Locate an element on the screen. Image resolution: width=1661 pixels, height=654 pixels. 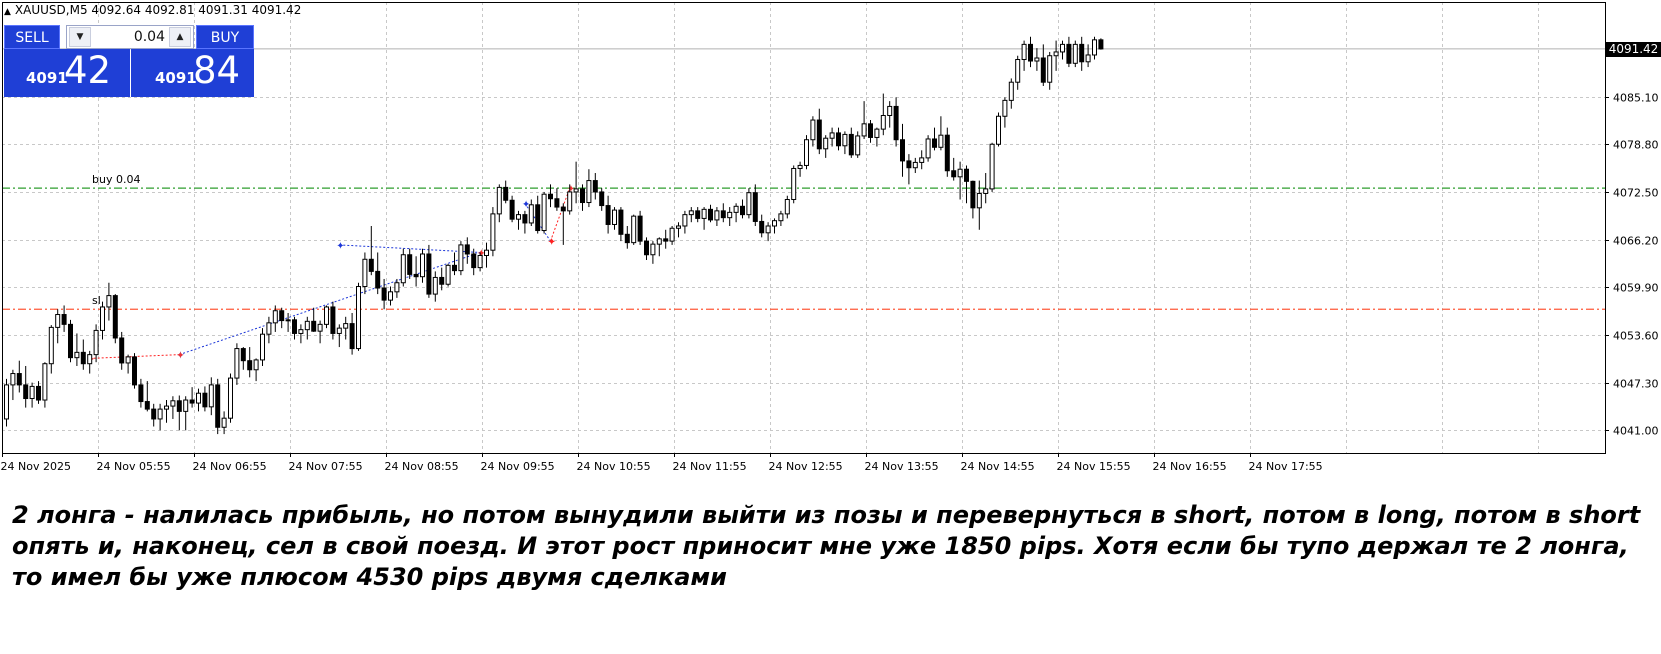
lot-size-value: 0.04 is located at coordinates (149, 37).